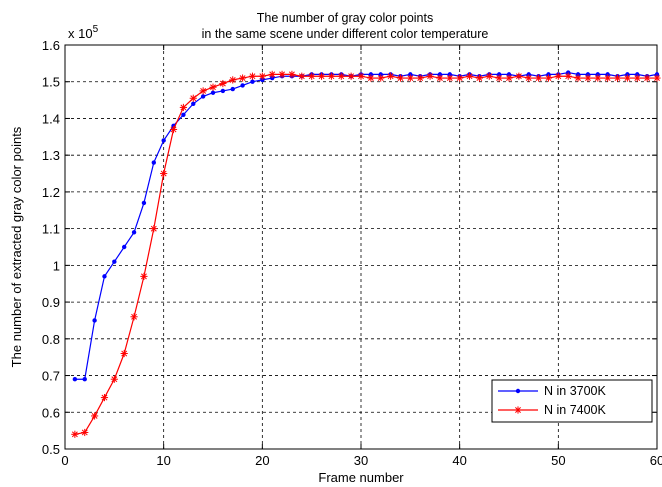  I want to click on y-tick-label: 1.2, so click(51, 192).